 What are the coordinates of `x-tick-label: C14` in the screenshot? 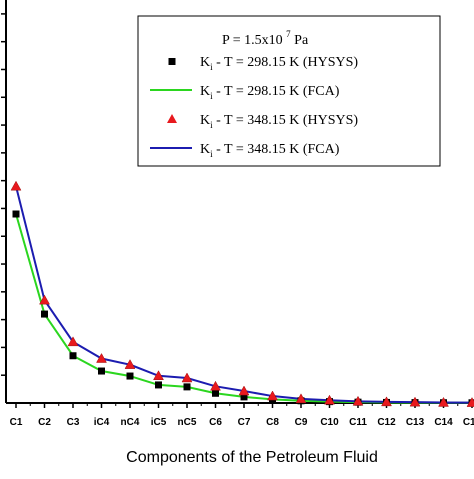 It's located at (443, 422).